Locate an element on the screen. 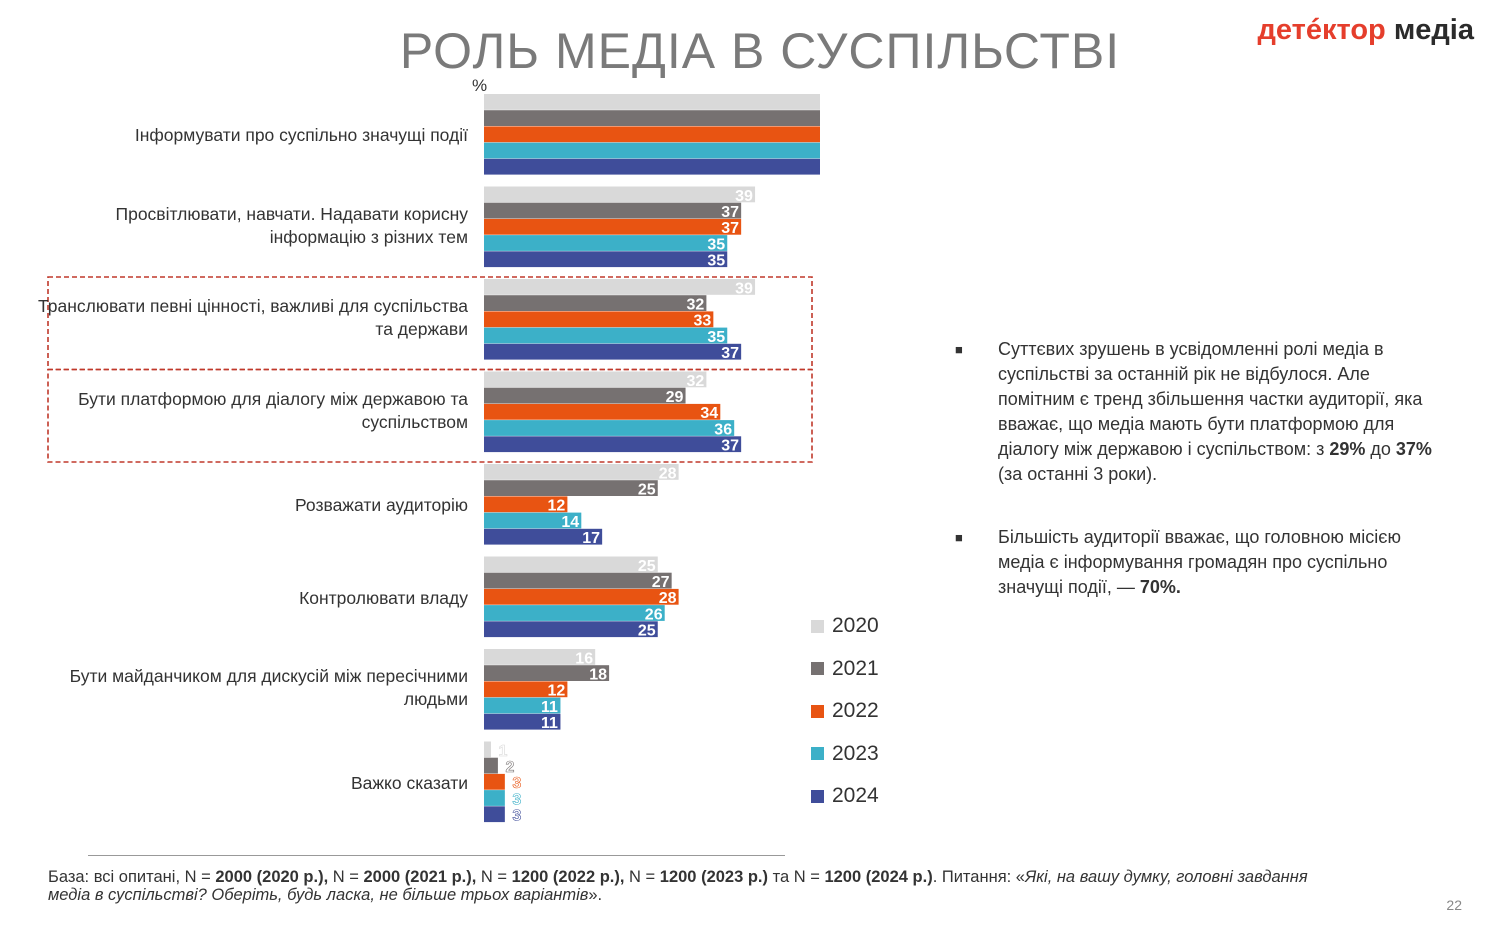  category-label-1: Інформувати про суспільно значущі події is located at coordinates (301, 135).